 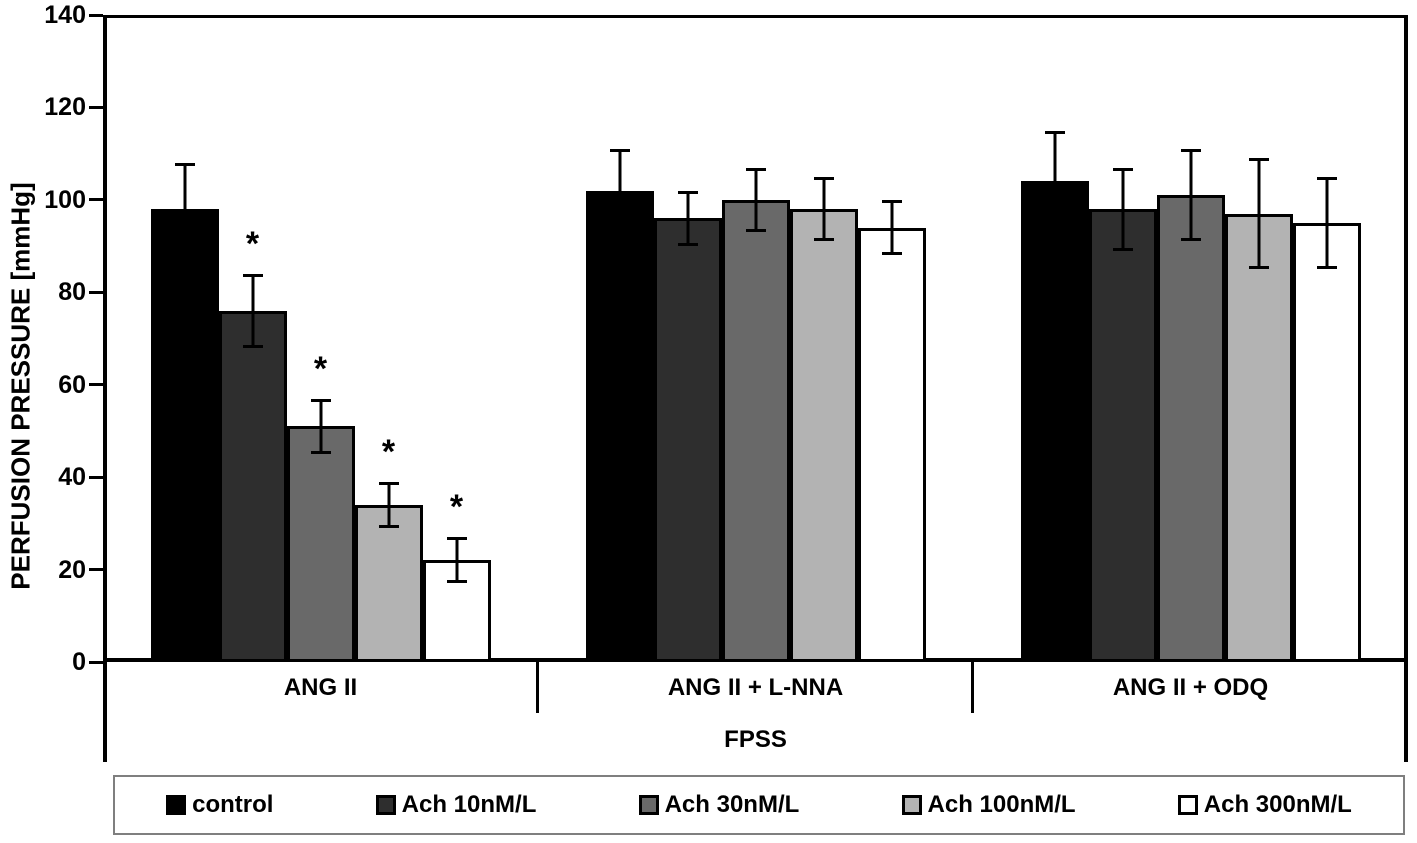 I want to click on legend-item-ach-300: Ach 300nM/L, so click(x=1264, y=805).